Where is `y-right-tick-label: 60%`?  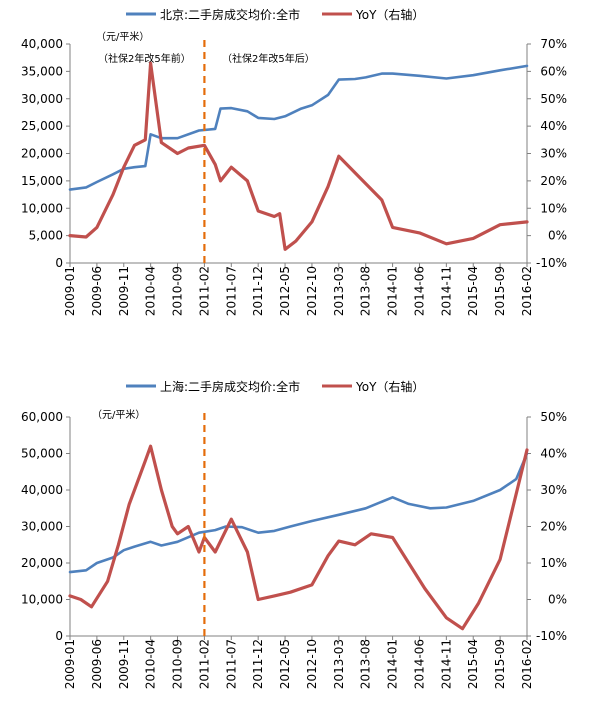
y-right-tick-label: 60% is located at coordinates (553, 71).